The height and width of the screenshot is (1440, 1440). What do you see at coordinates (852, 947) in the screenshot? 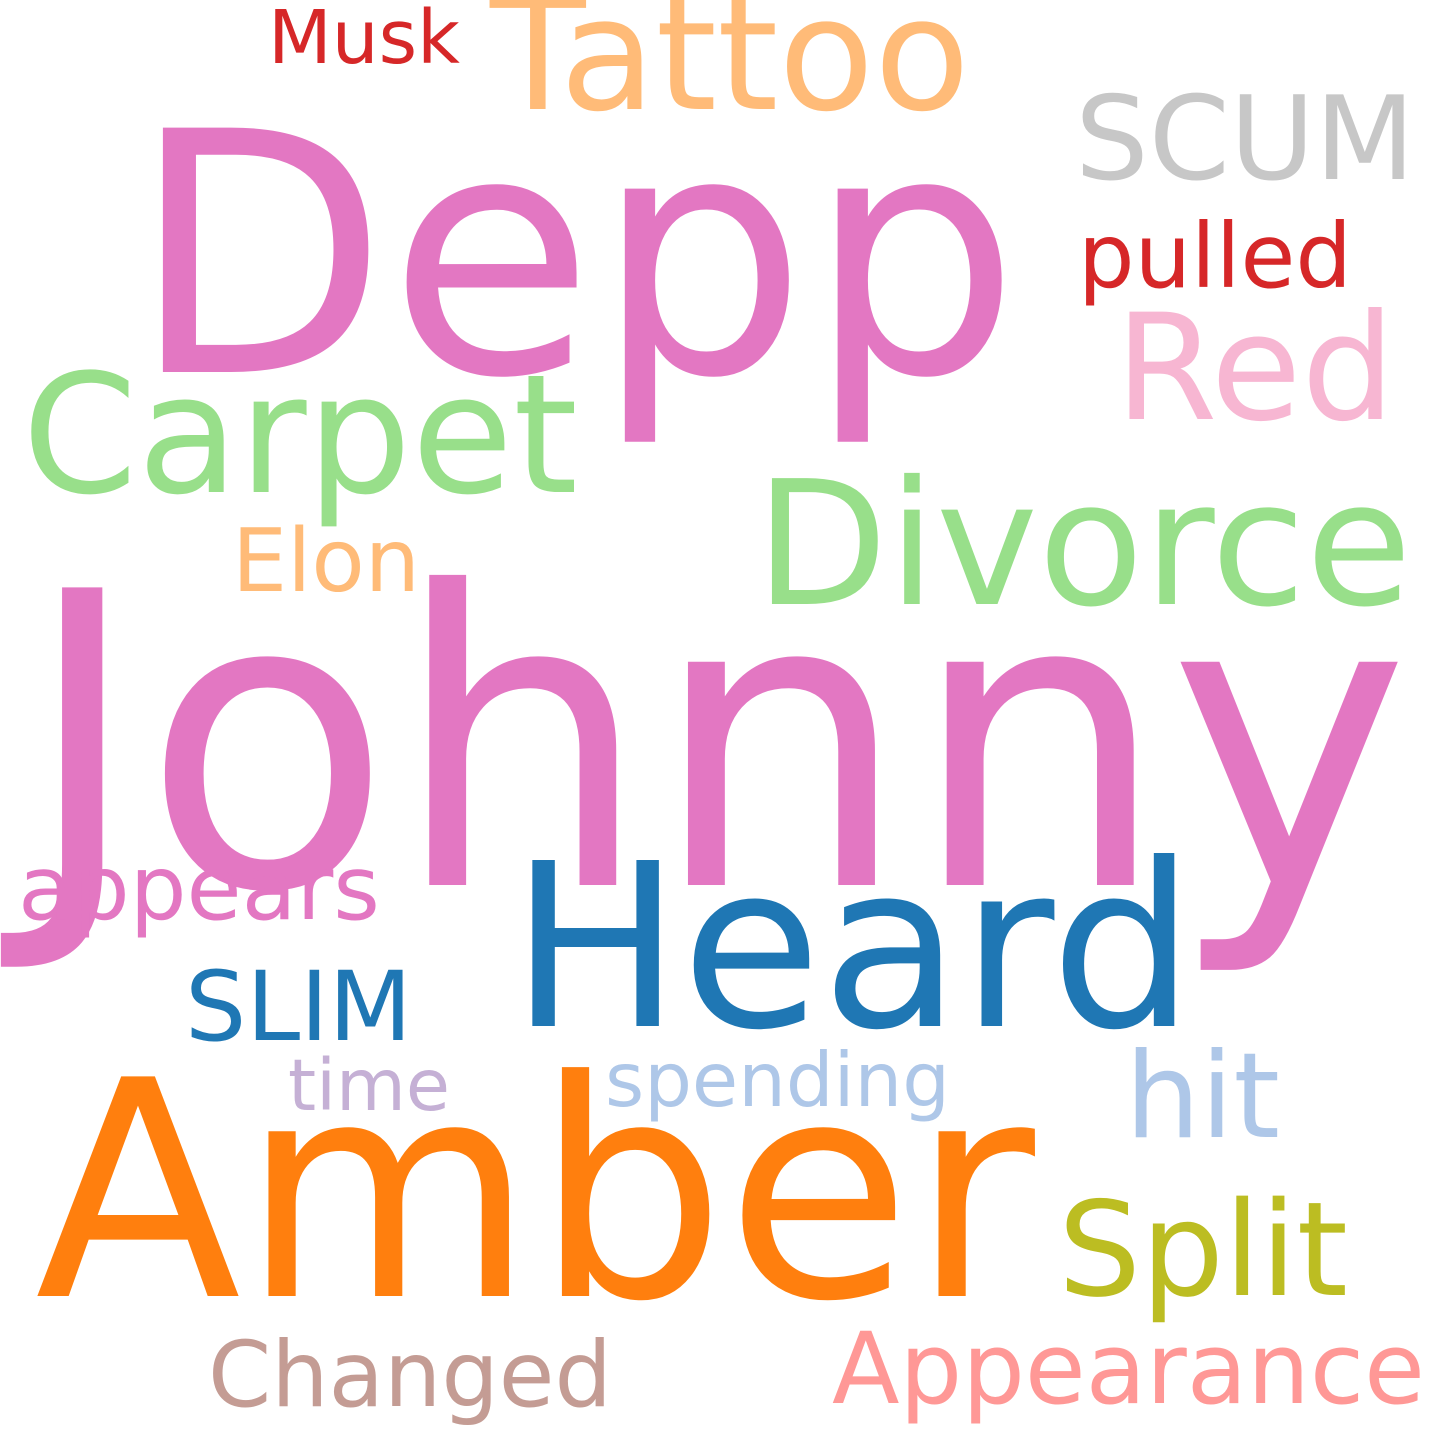
I see `word-heard: Heard` at bounding box center [852, 947].